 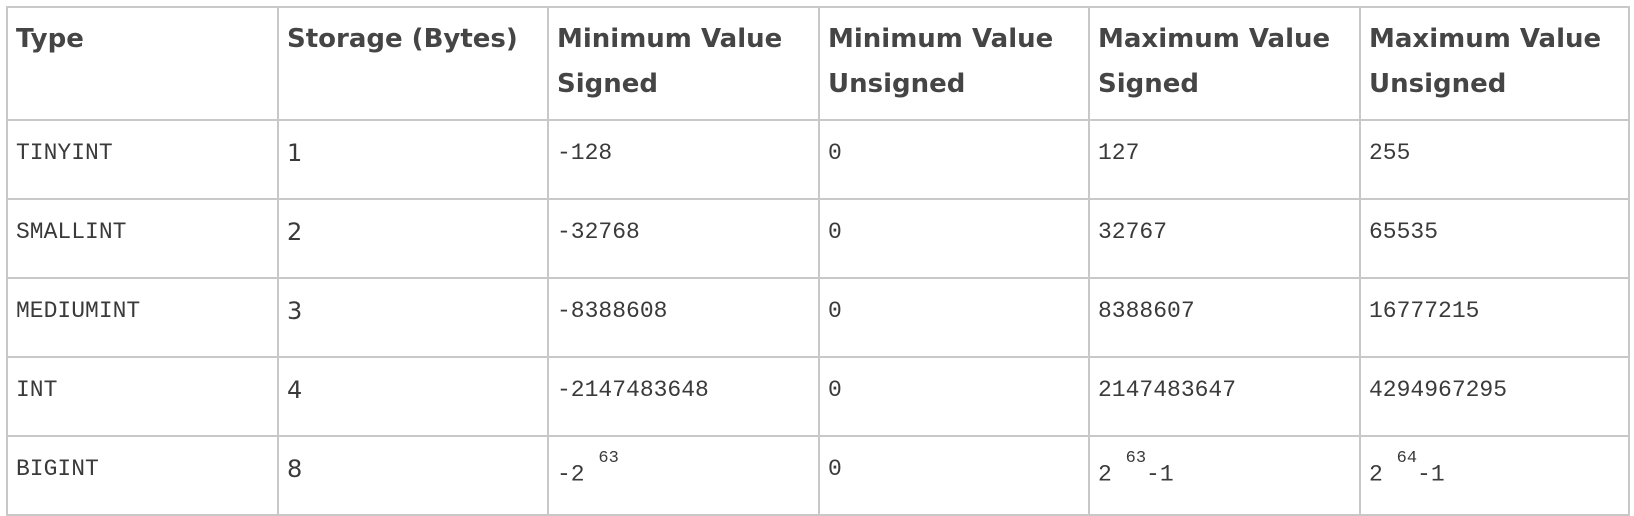 What do you see at coordinates (1494, 238) in the screenshot?
I see `max-unsigned-cell: 65535` at bounding box center [1494, 238].